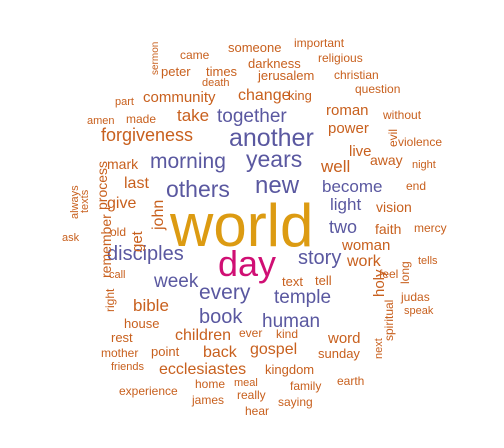 This screenshot has height=448, width=504. What do you see at coordinates (347, 110) in the screenshot?
I see `word-roman: roman` at bounding box center [347, 110].